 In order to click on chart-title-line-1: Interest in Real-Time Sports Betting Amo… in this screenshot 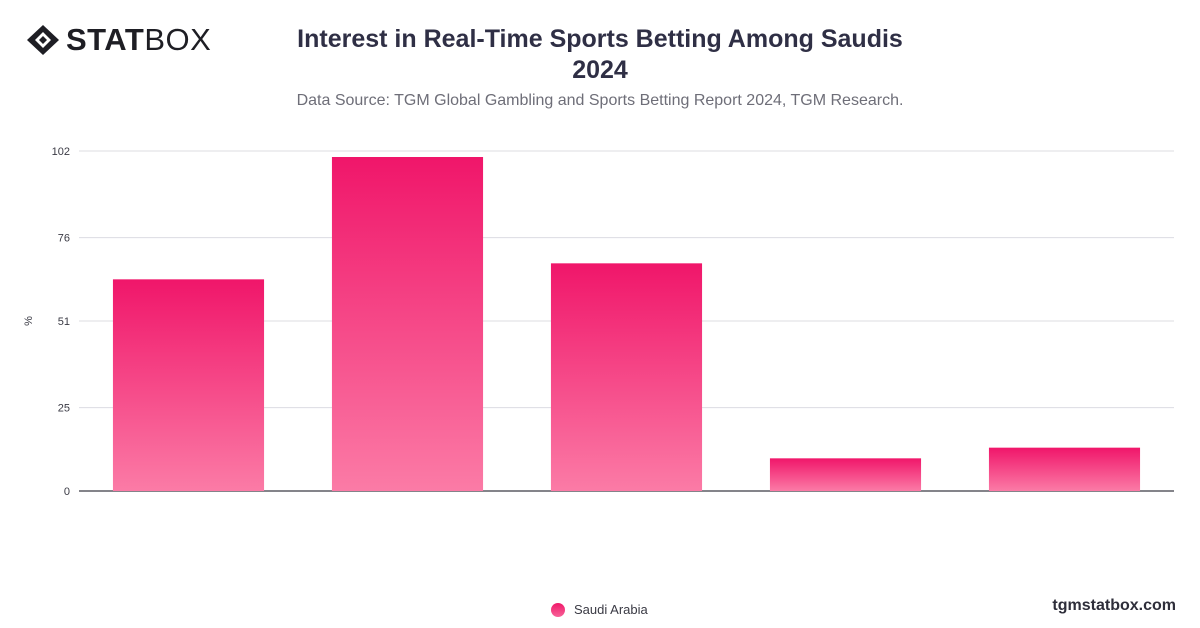, I will do `click(600, 39)`.